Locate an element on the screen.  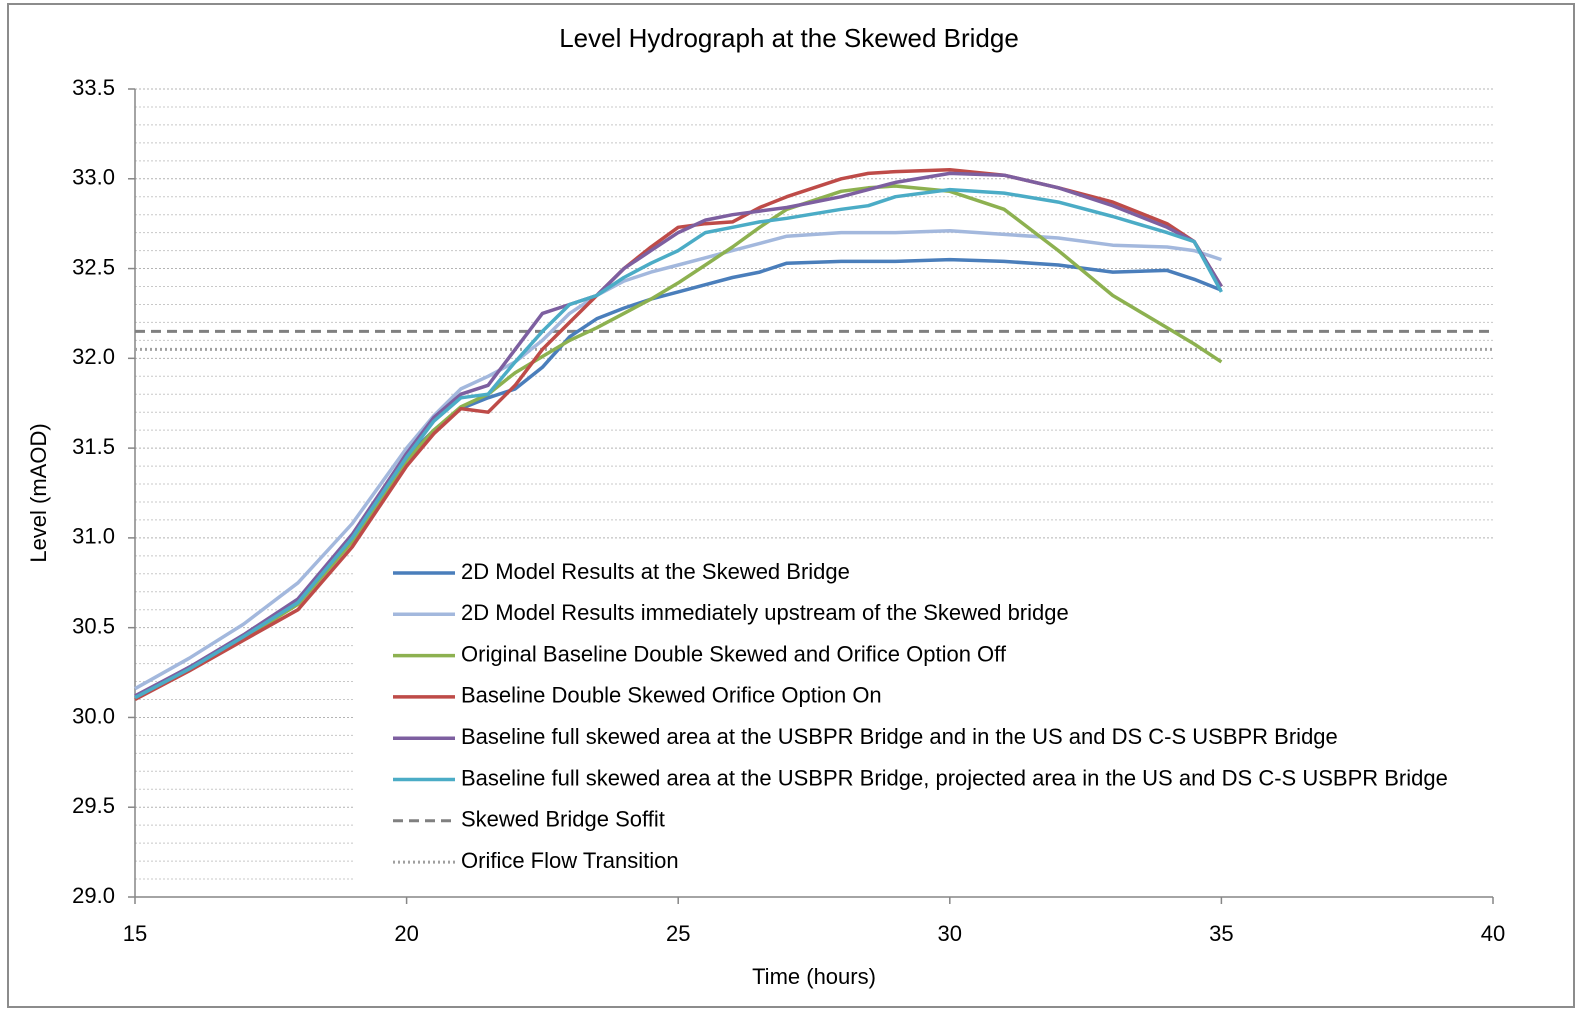
x-tick-label: 30 is located at coordinates (950, 933).